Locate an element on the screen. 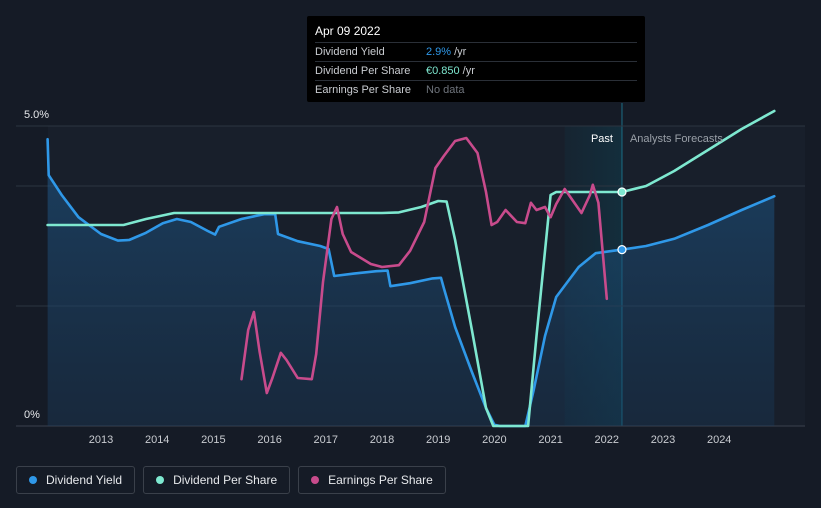 This screenshot has width=821, height=508. x-tick-label: 2014 is located at coordinates (157, 440).